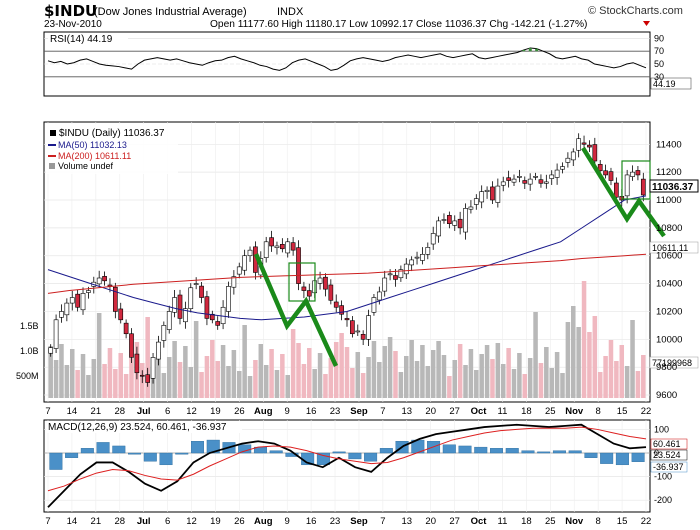  Describe the element at coordinates (70, 11) in the screenshot. I see `symbol-title: $INDU` at that location.